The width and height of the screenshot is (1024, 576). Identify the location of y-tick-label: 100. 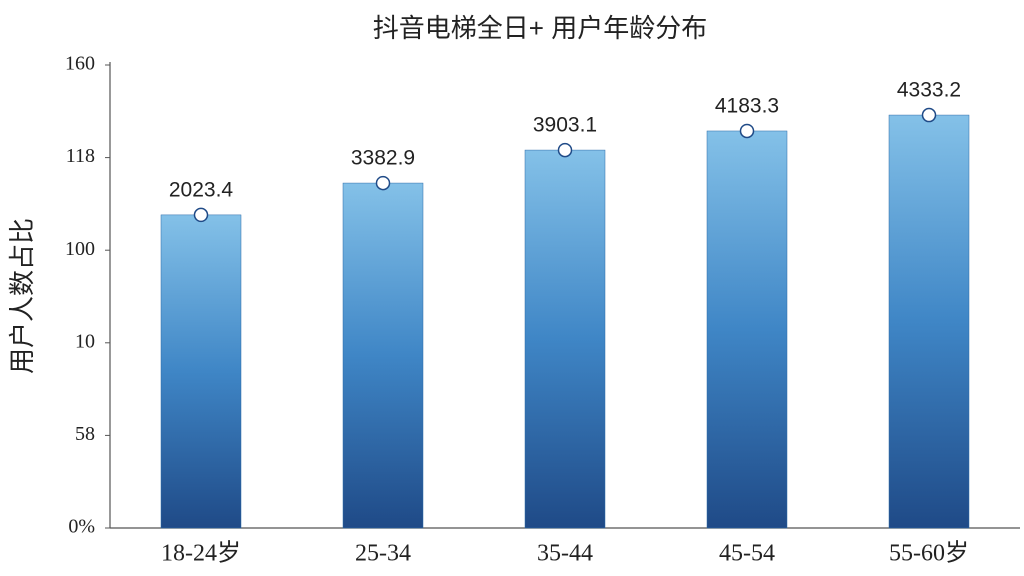
(80, 249).